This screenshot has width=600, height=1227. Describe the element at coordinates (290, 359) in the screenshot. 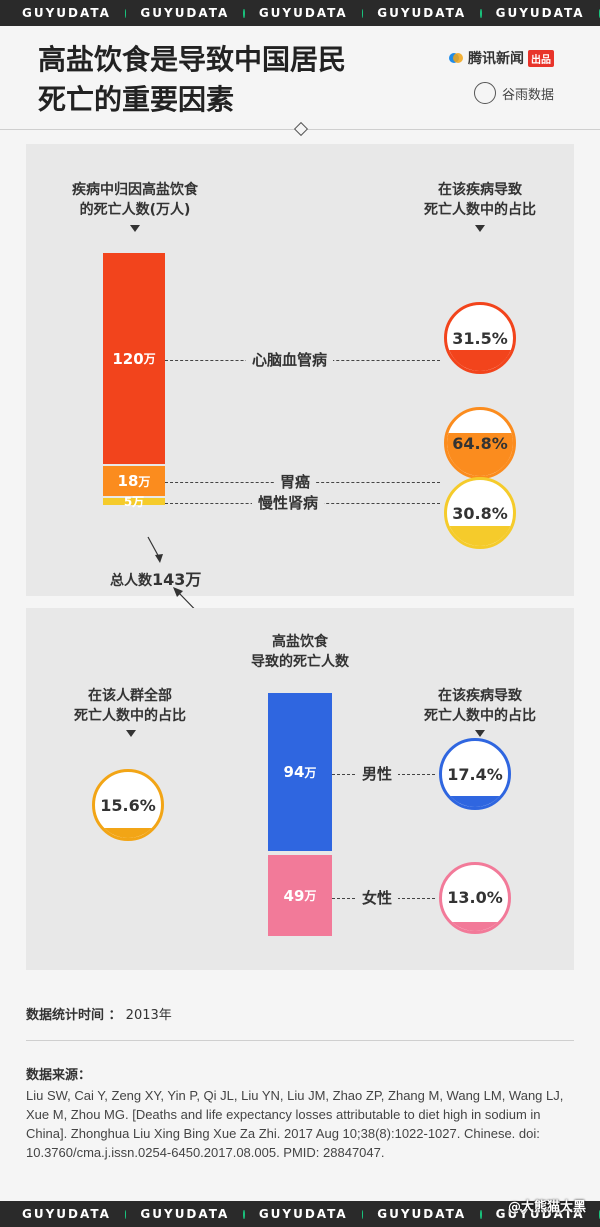

I see `category-label-cardio: 心脑血管病` at that location.